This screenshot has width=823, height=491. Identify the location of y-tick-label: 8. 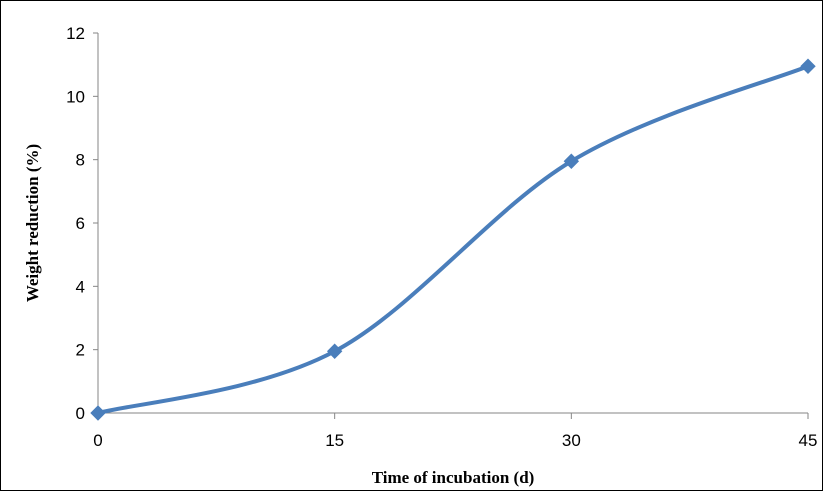
(80, 160).